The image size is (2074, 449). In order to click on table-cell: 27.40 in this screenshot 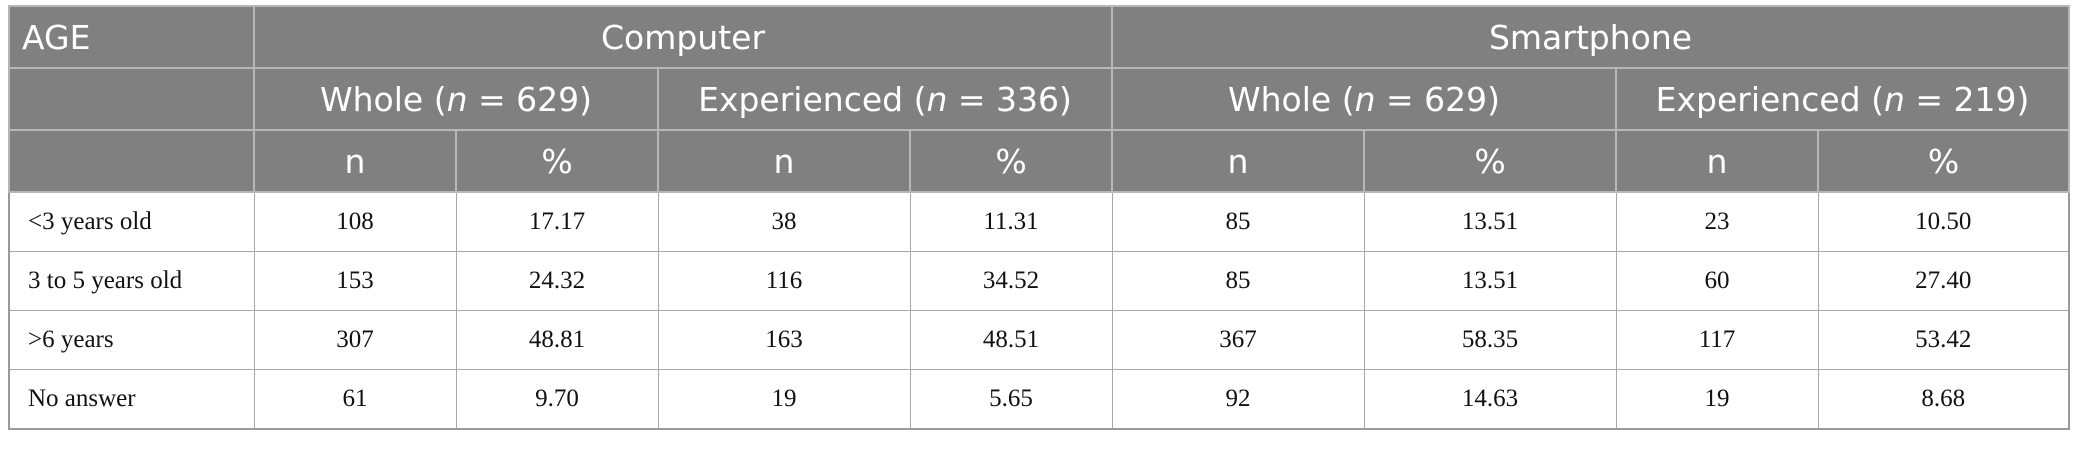, I will do `click(1943, 281)`.